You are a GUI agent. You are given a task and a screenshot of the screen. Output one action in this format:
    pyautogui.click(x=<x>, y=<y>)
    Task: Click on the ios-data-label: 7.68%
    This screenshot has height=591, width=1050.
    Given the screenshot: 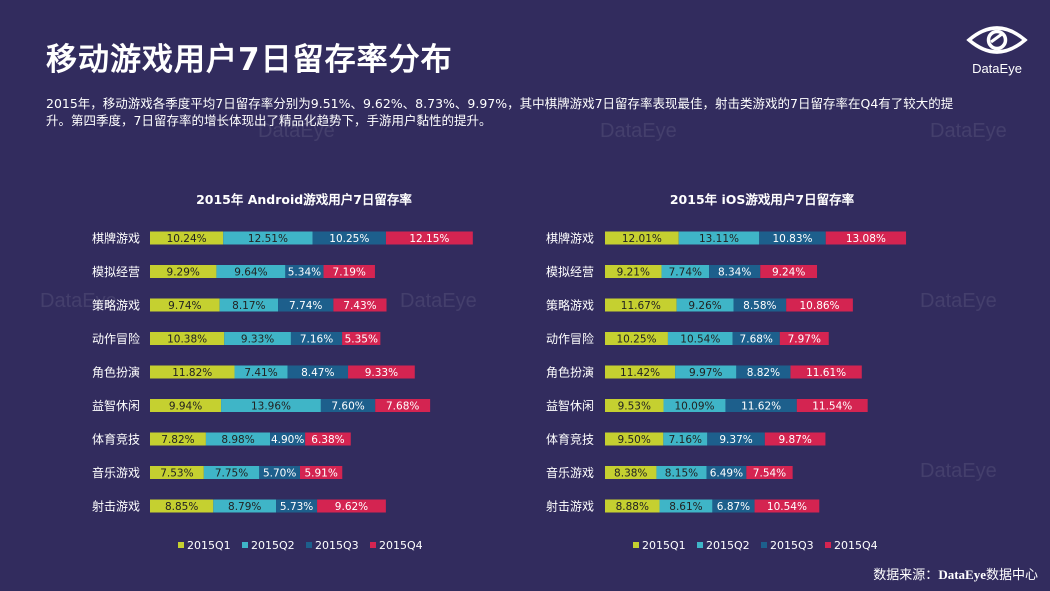 What is the action you would take?
    pyautogui.click(x=756, y=340)
    